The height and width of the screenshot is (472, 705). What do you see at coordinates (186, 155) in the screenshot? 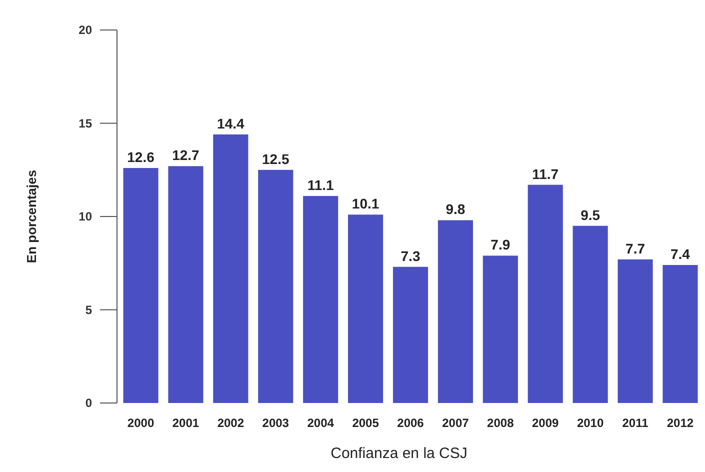
I see `data-label: 12.7` at bounding box center [186, 155].